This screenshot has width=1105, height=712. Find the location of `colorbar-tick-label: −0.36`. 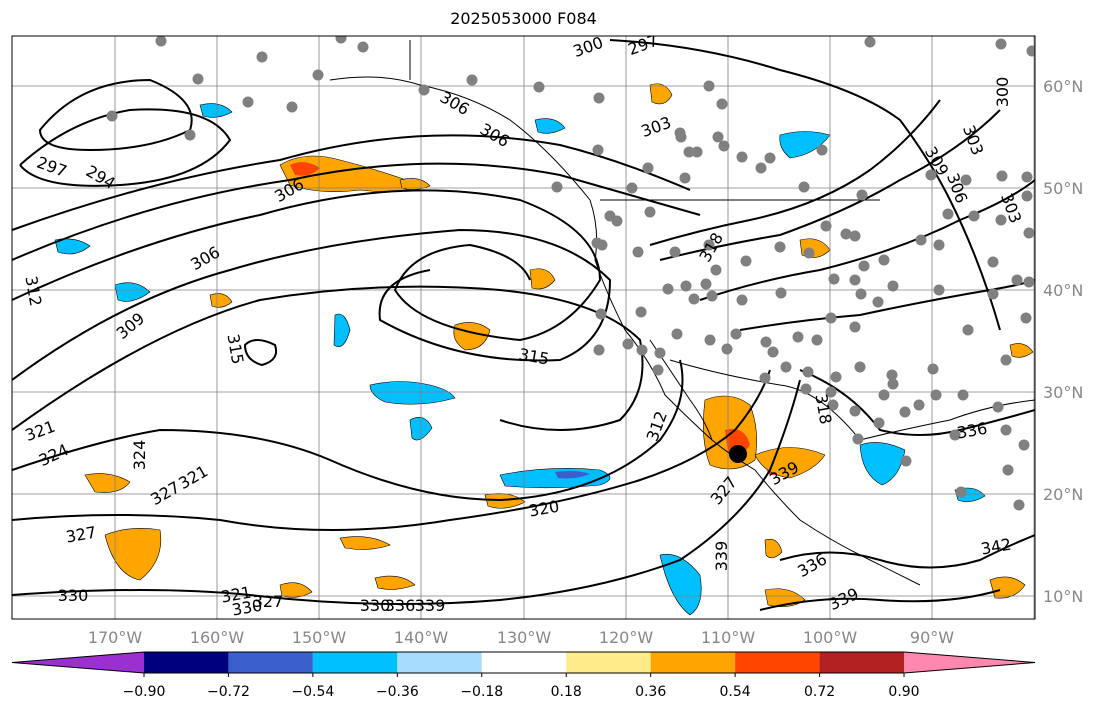

colorbar-tick-label: −0.36 is located at coordinates (397, 692).